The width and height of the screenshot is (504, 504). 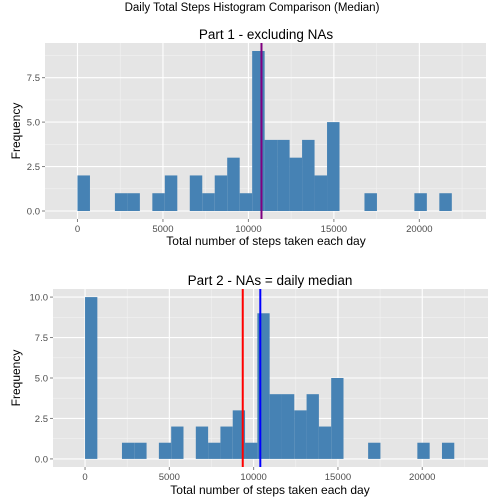 I want to click on panel-2-x-ticks: 0 5000 10000 15000 20000, so click(x=258, y=475).